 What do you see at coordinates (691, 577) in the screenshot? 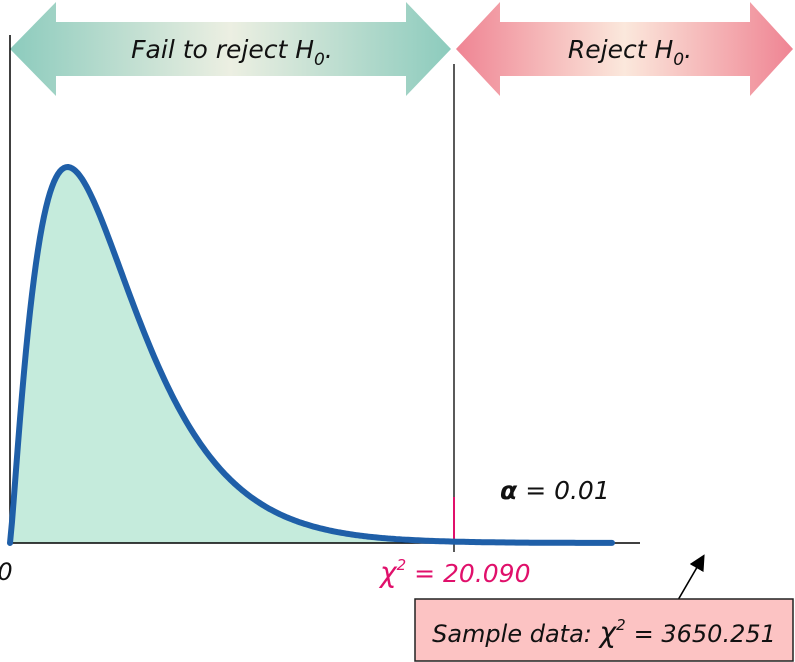
I see `sample-pointer-arrow` at bounding box center [691, 577].